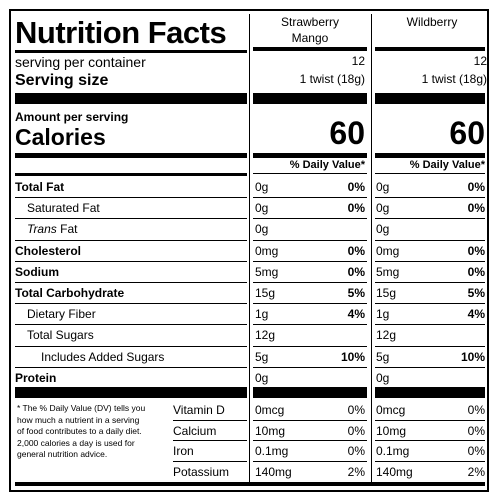 Image resolution: width=498 pixels, height=500 pixels. I want to click on label-calories: Calories, so click(60, 137).